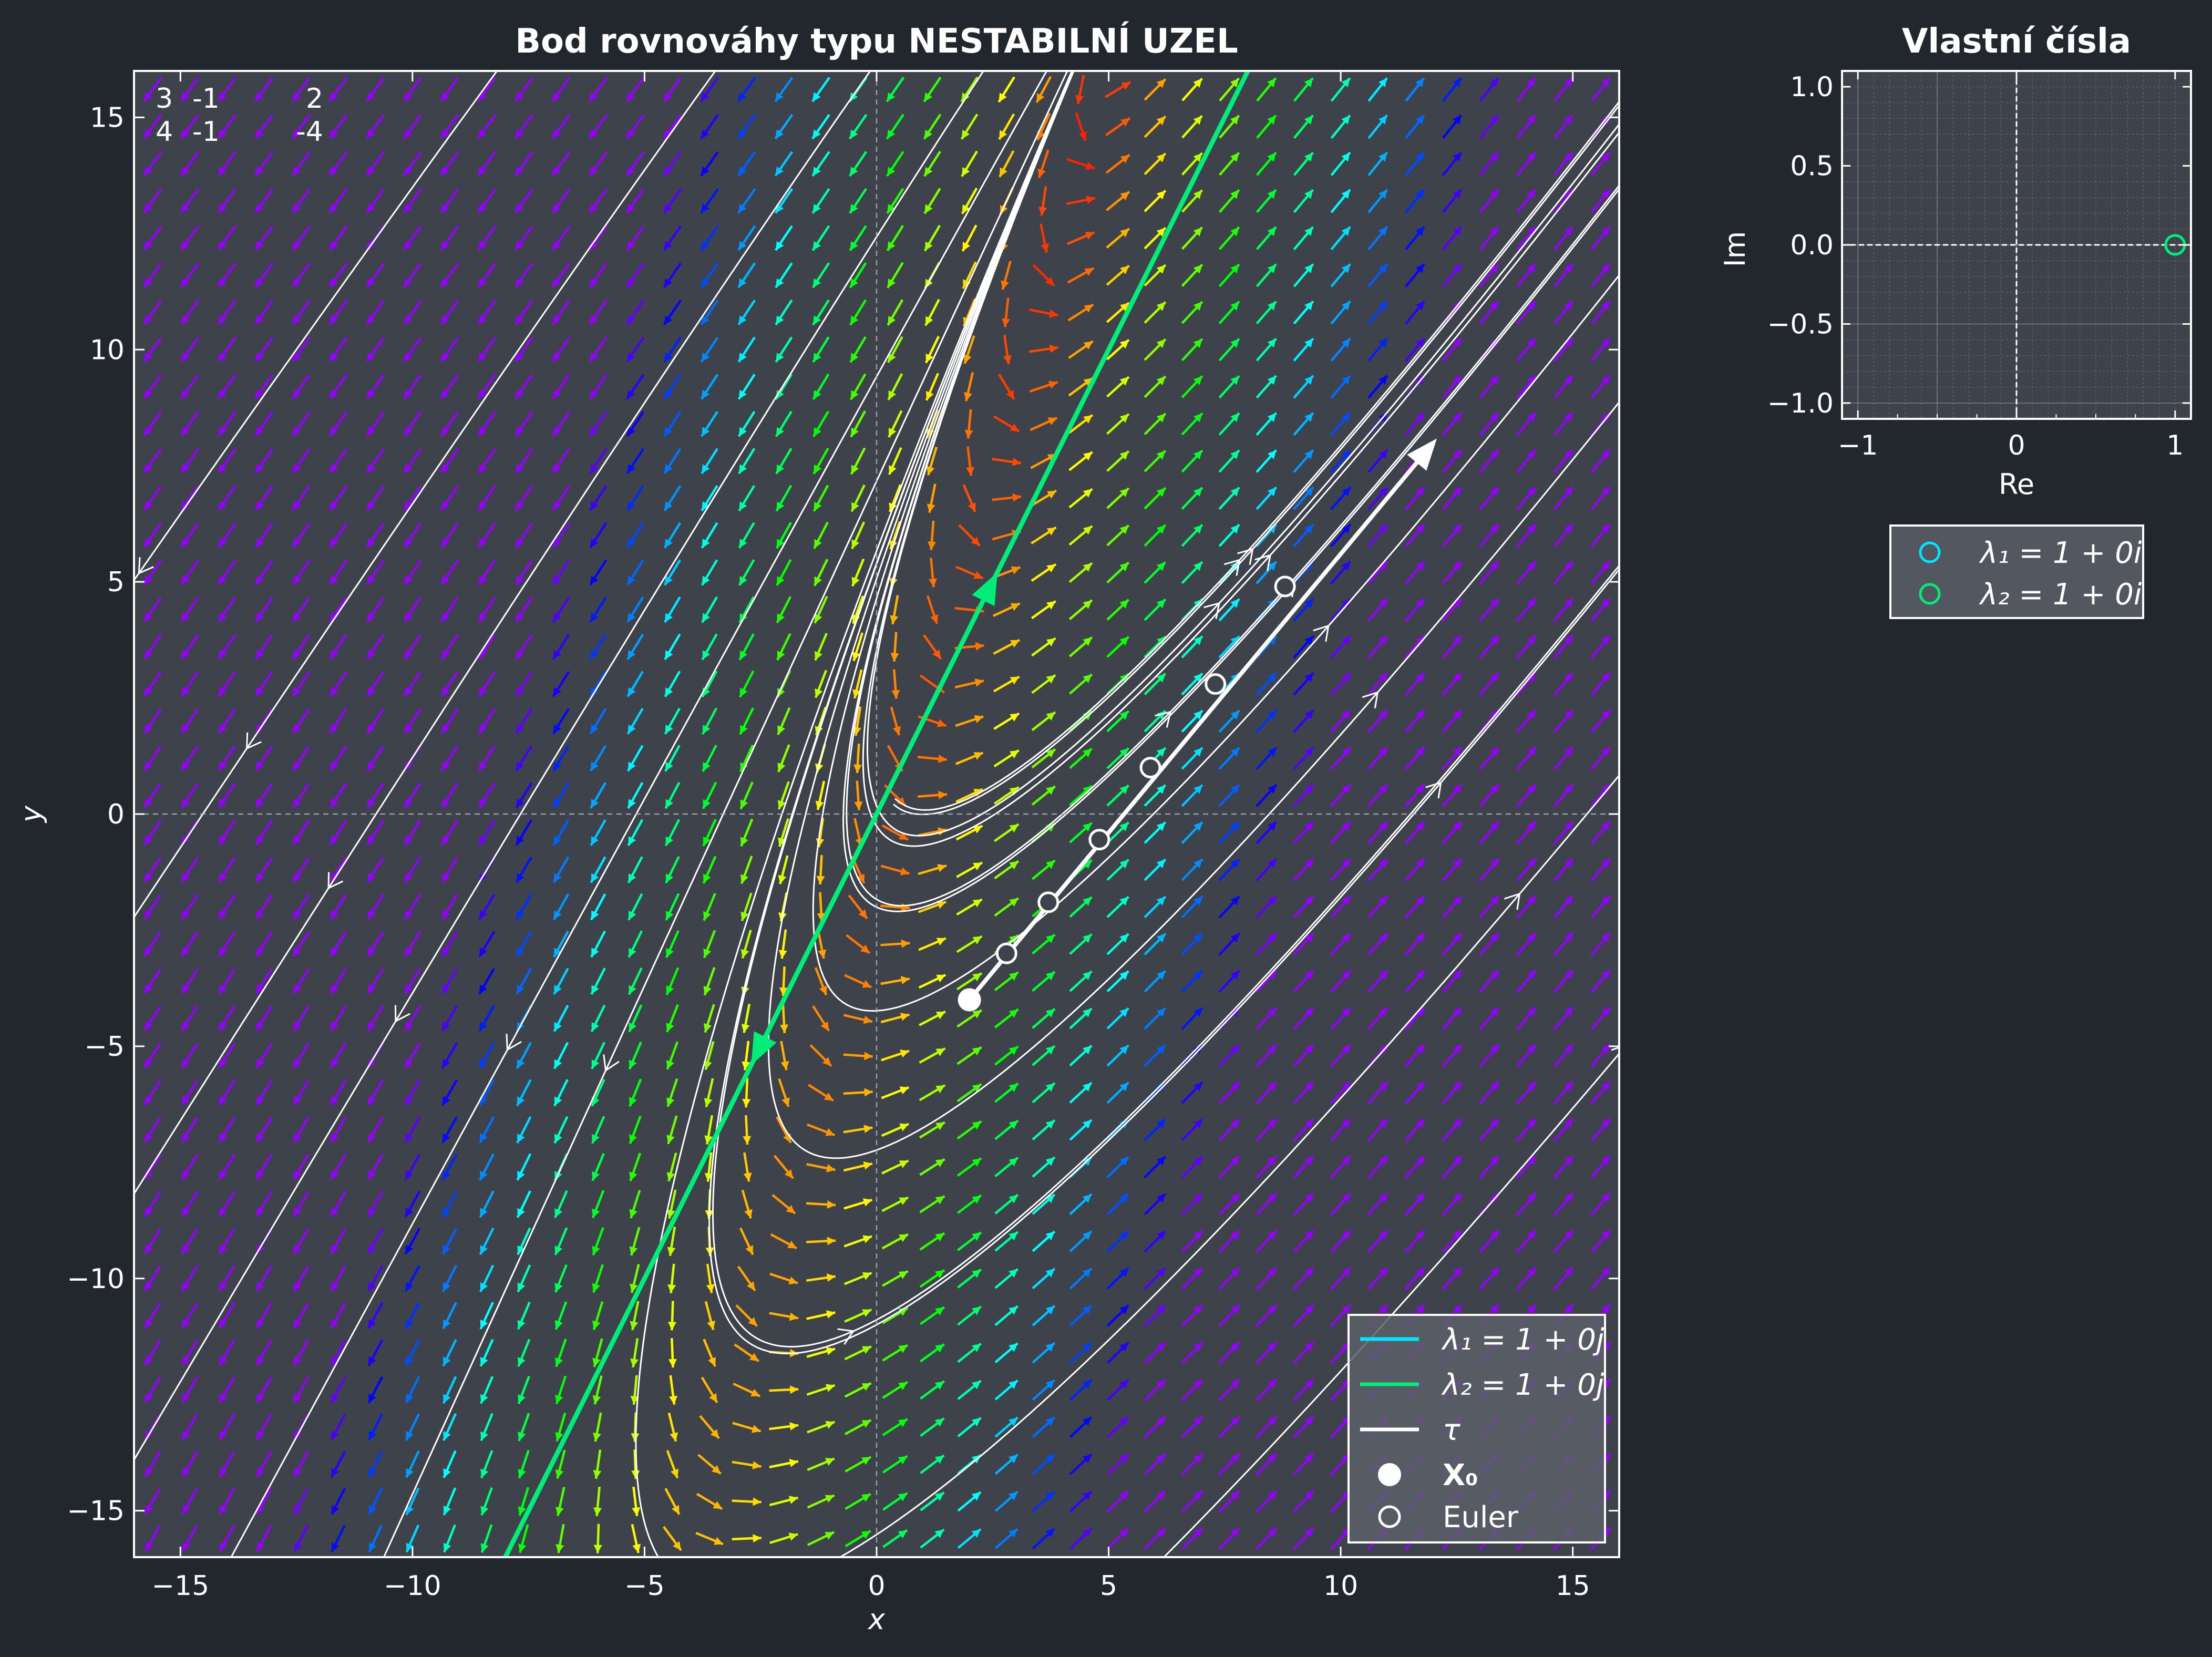  I want to click on main-y-tick-label: 10, so click(107, 350).